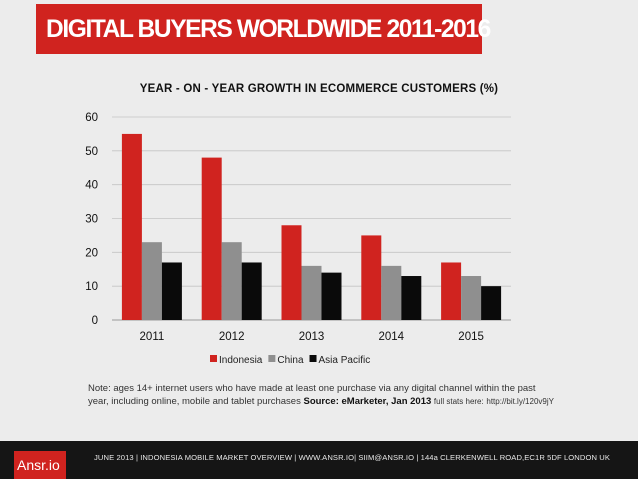  I want to click on page-title: DIGITAL BUYERS WORLDWIDE 2011-2016, so click(268, 29).